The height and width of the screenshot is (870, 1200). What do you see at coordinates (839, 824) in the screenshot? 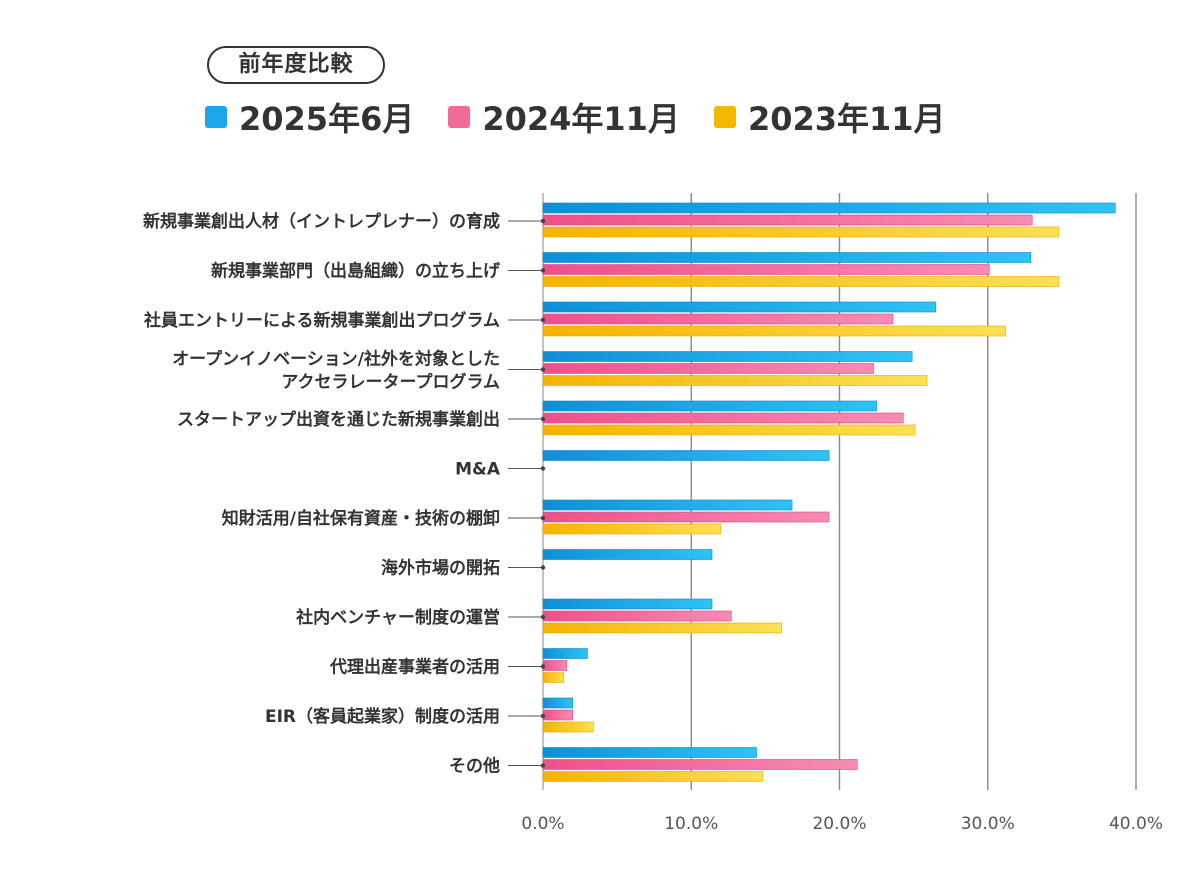
I see `x-tick-label: 20.0%` at bounding box center [839, 824].